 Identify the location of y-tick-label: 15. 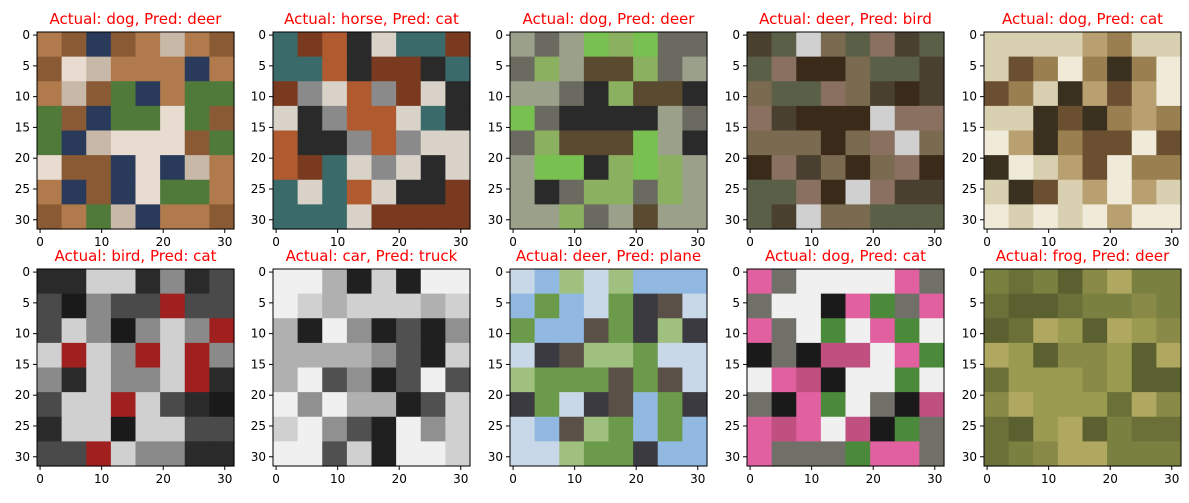
(495, 364).